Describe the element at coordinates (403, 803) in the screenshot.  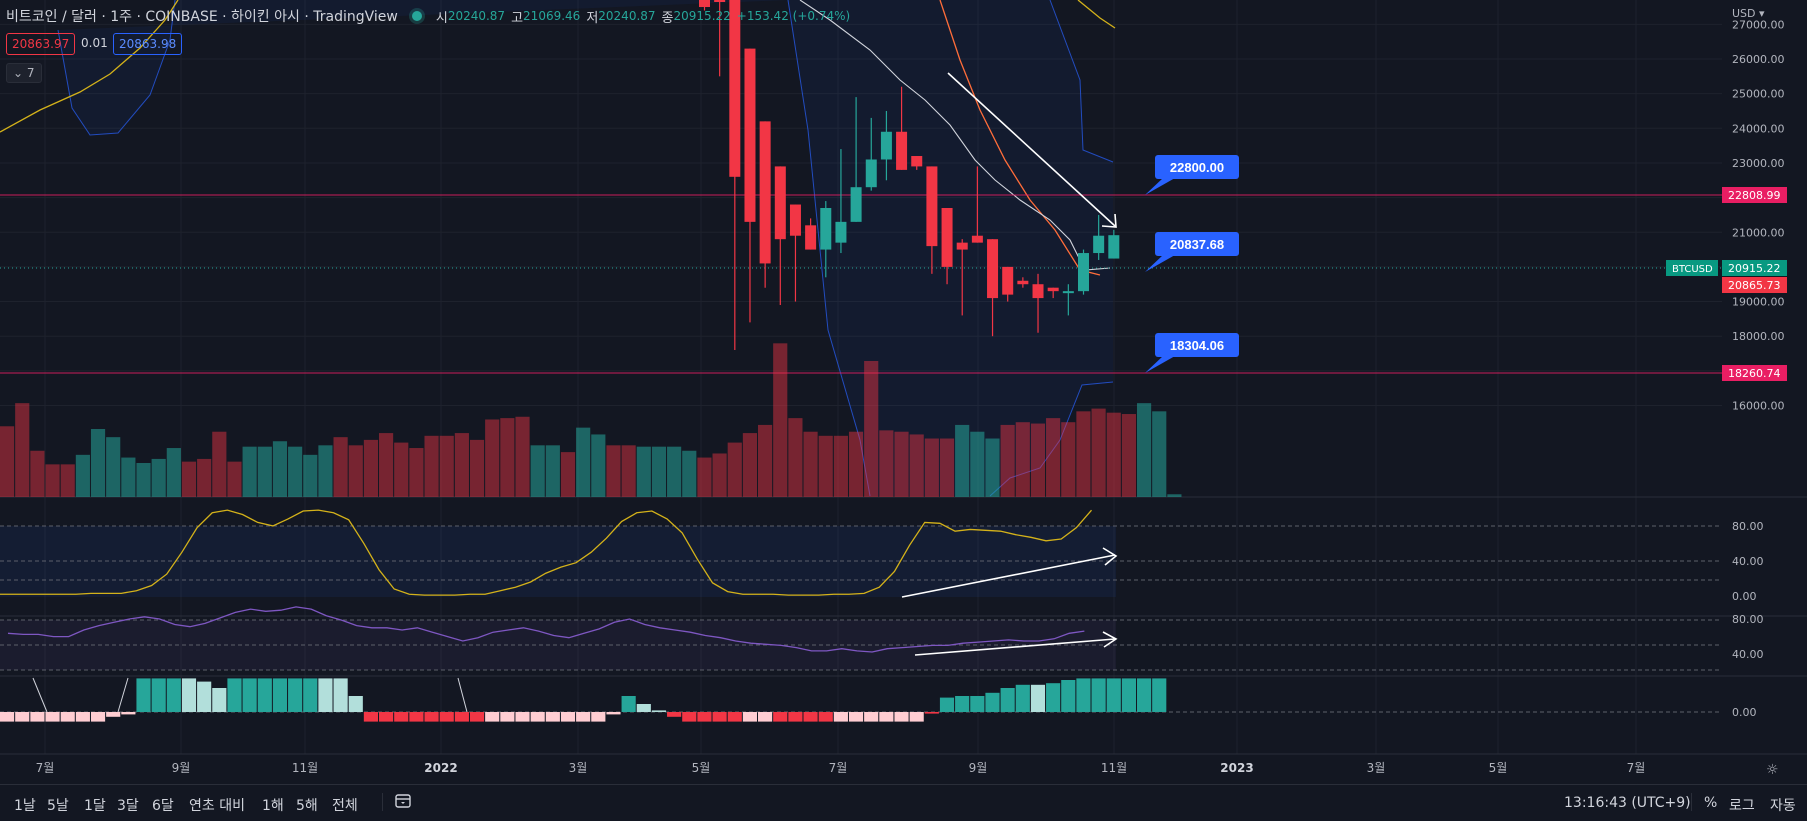
I see `goto-date-icon` at that location.